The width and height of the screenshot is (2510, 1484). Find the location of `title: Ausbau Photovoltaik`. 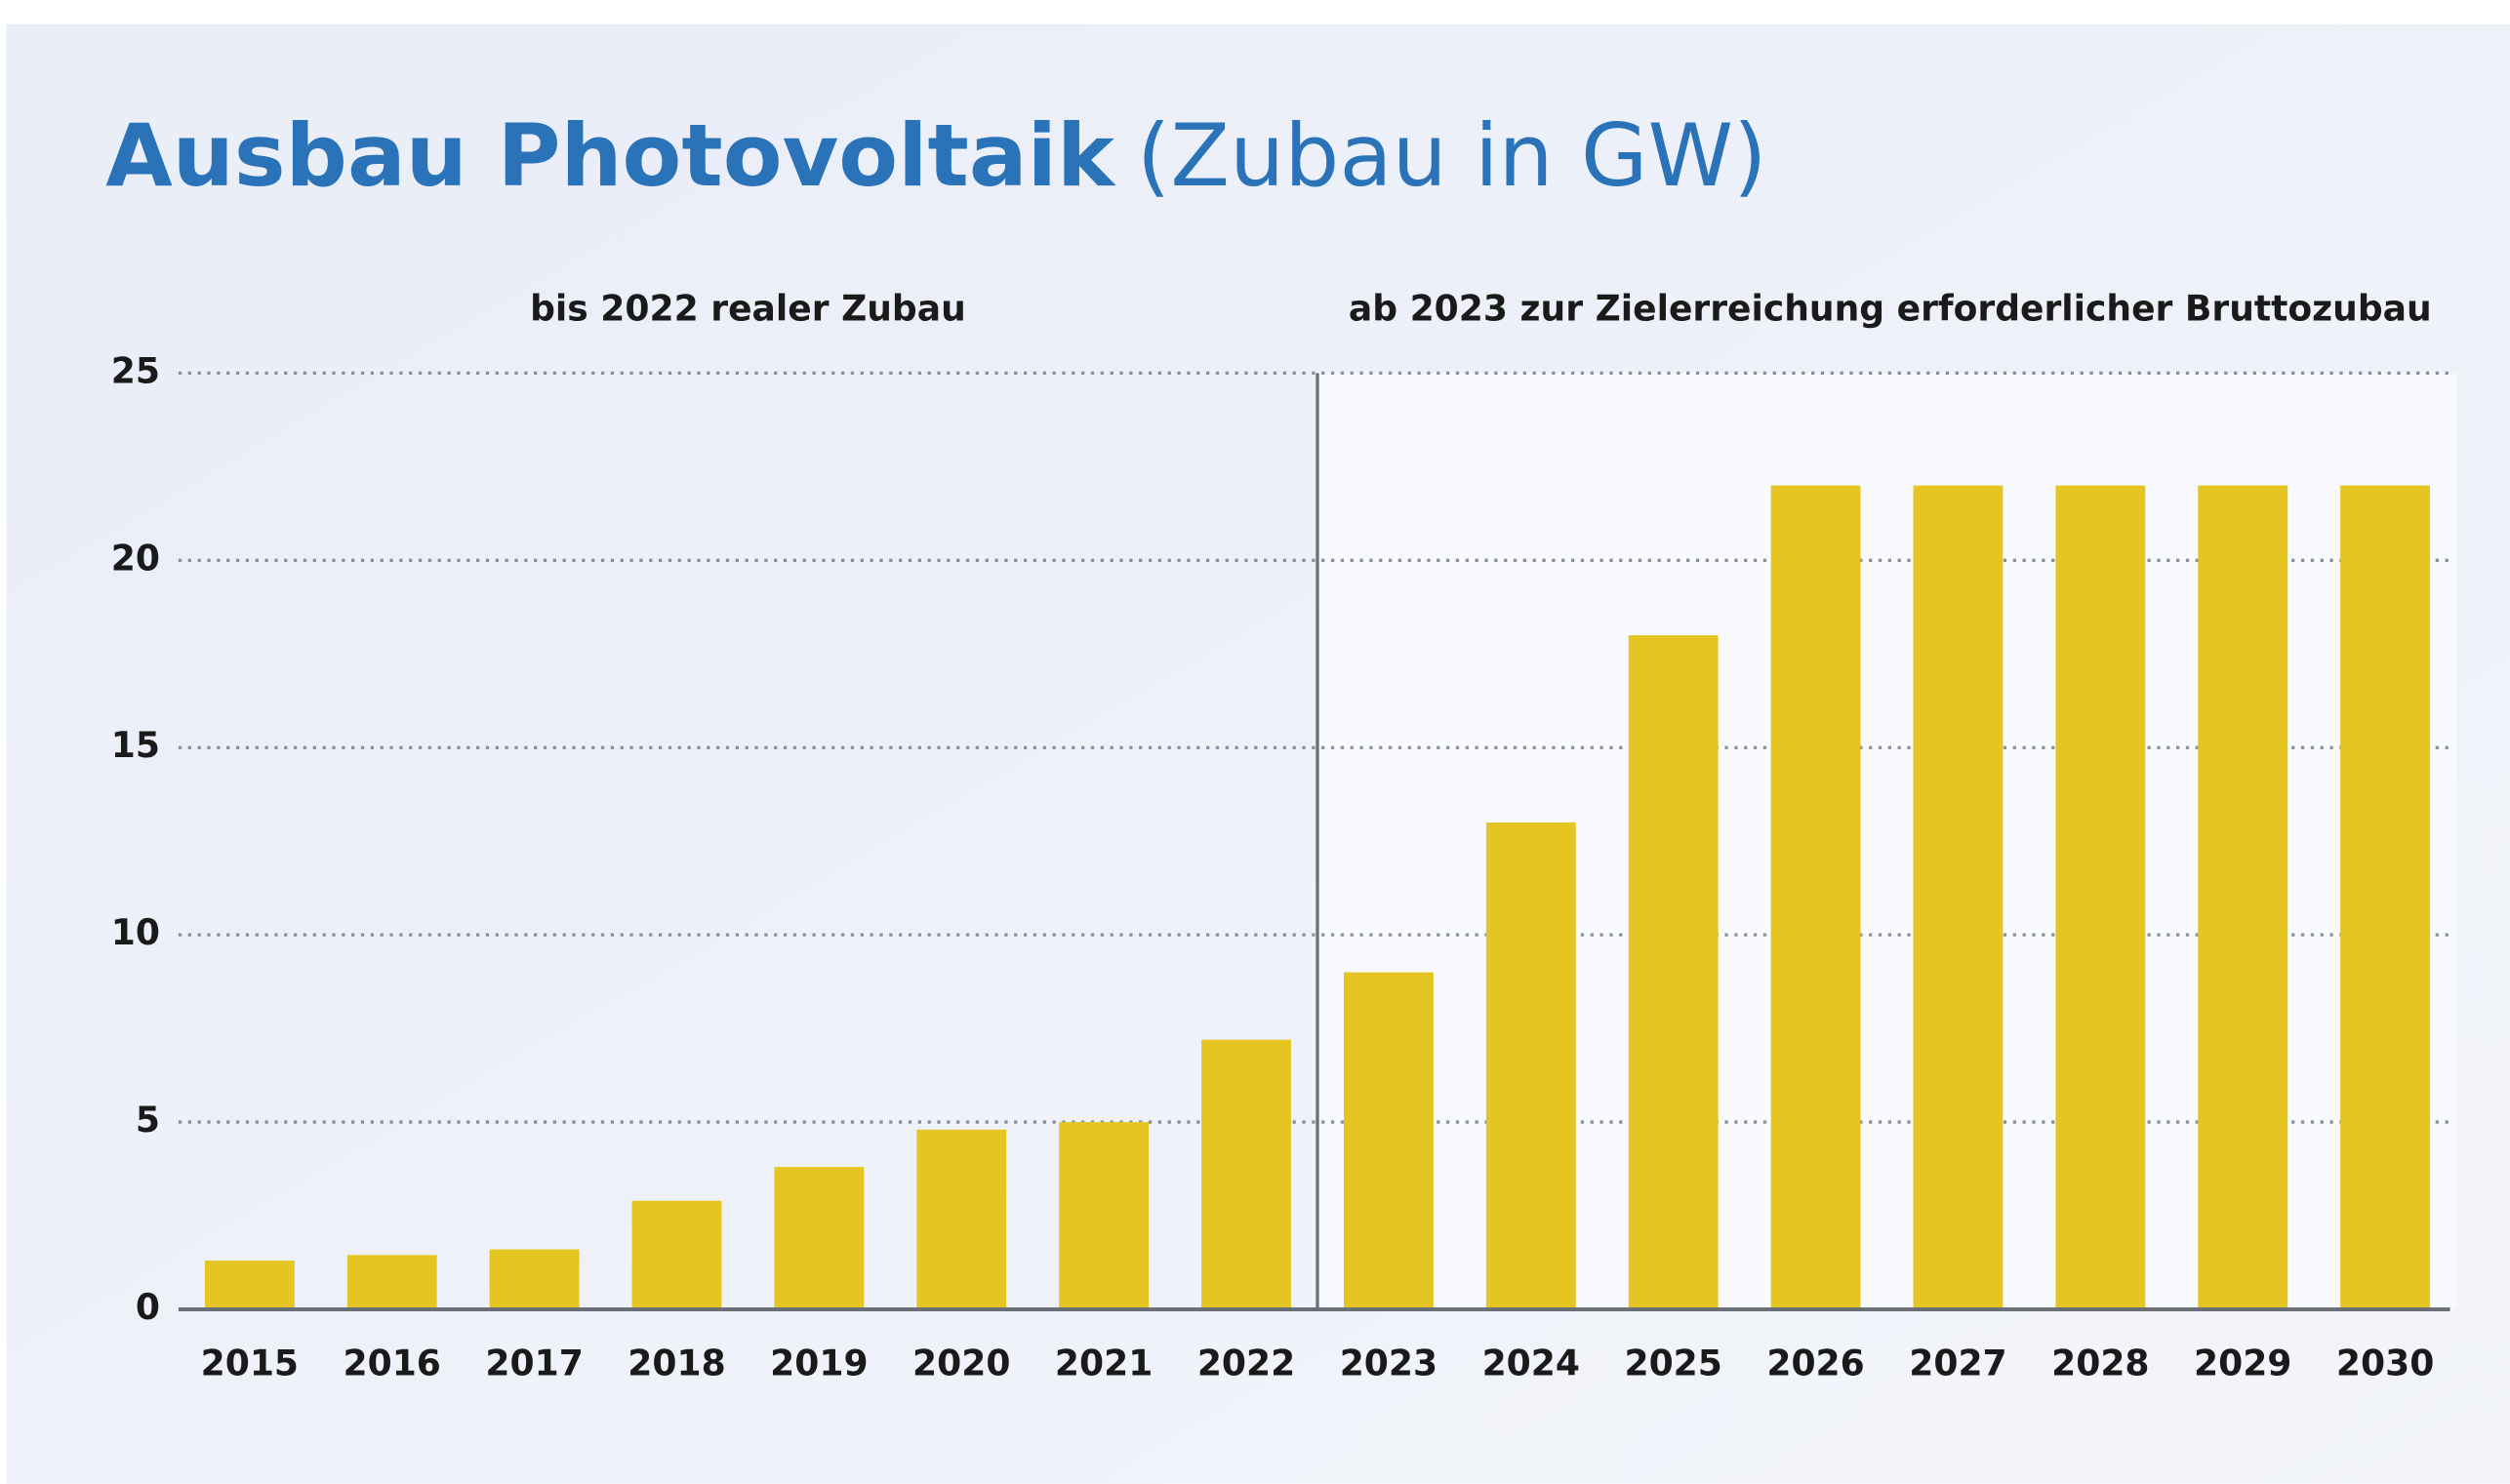

title: Ausbau Photovoltaik is located at coordinates (610, 155).